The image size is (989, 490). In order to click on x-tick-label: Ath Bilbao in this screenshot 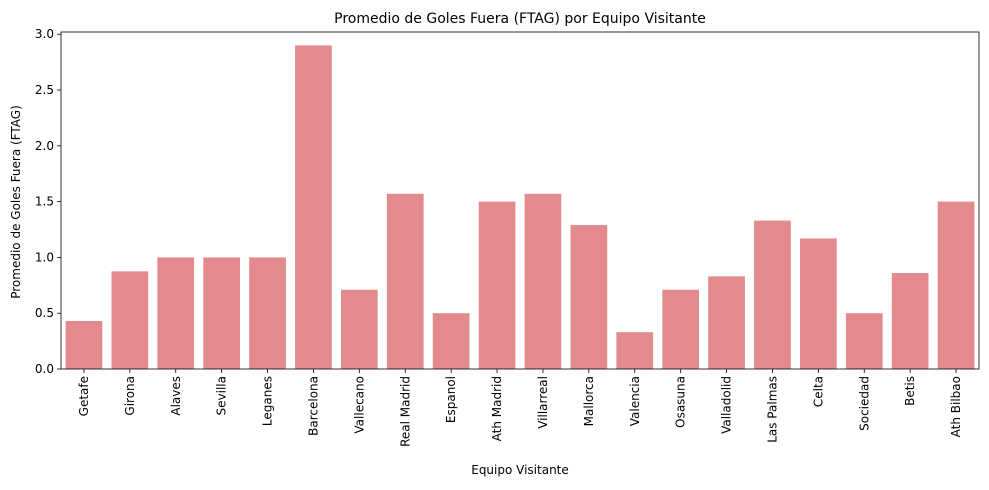, I will do `click(956, 406)`.